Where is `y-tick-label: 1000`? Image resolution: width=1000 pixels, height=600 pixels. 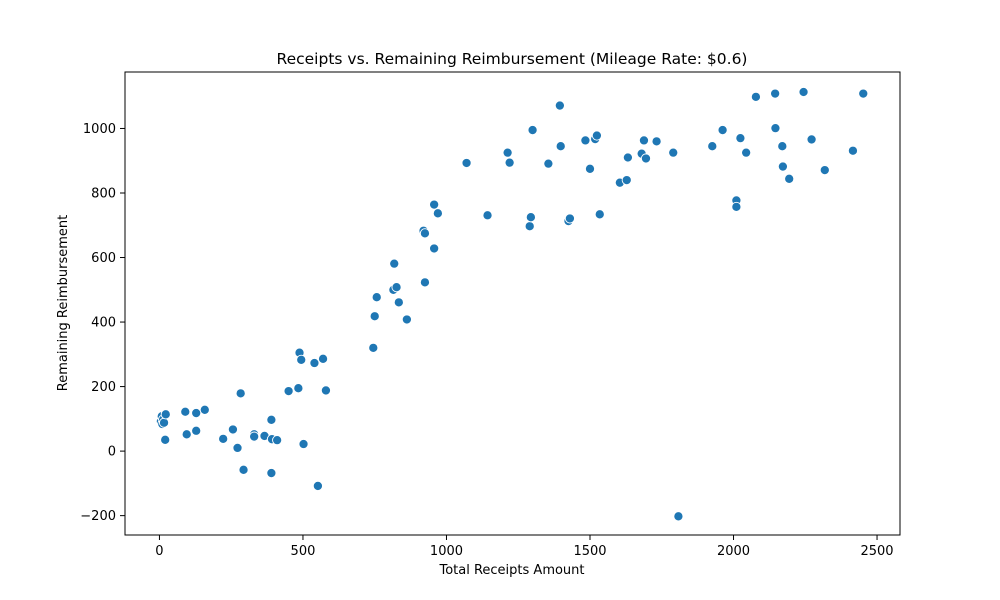 y-tick-label: 1000 is located at coordinates (99, 129).